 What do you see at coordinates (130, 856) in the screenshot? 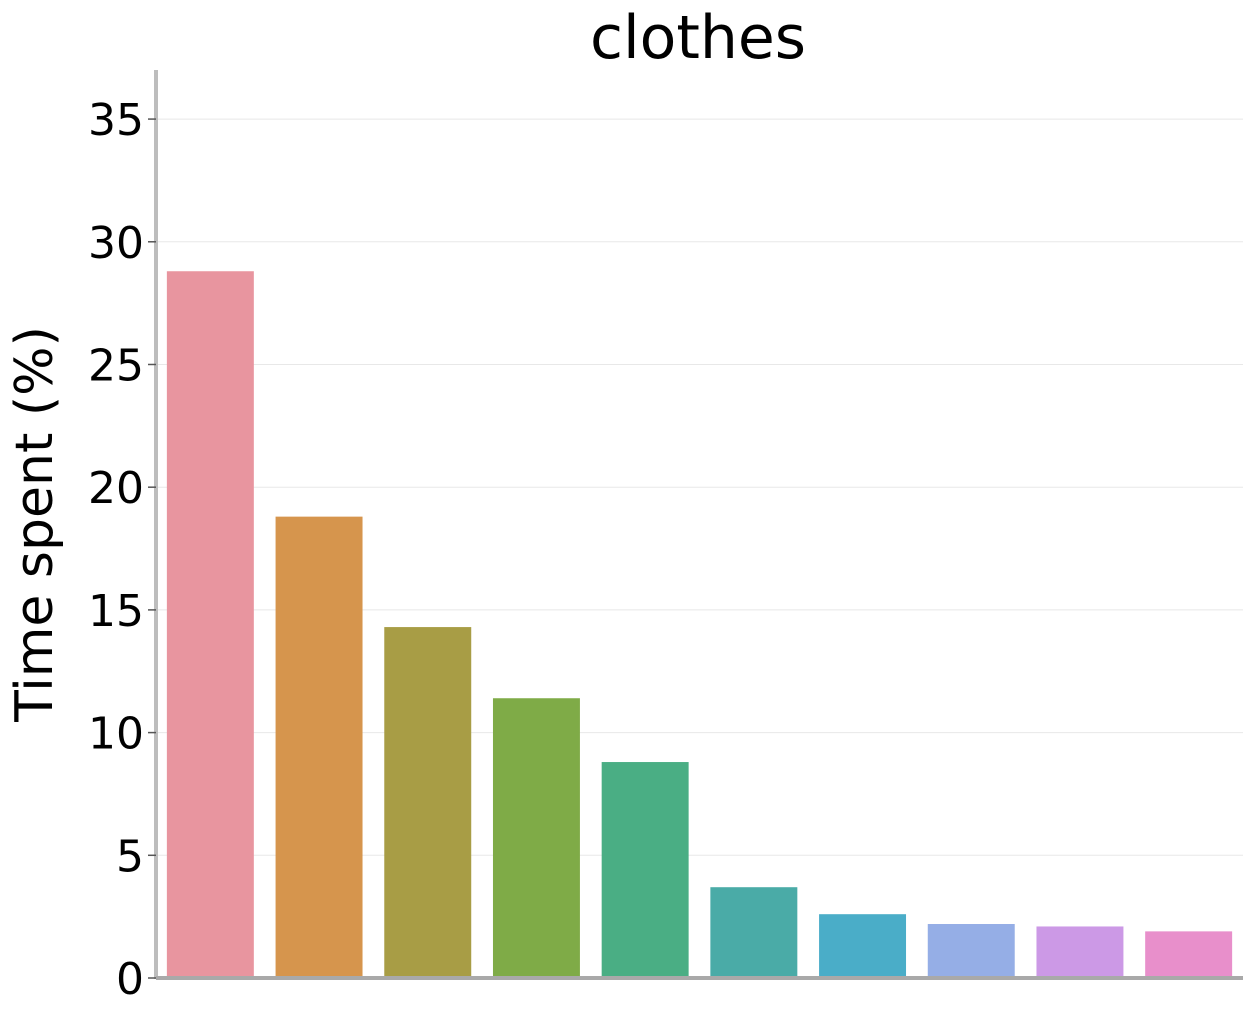
I see `y-tick-label: 5` at bounding box center [130, 856].